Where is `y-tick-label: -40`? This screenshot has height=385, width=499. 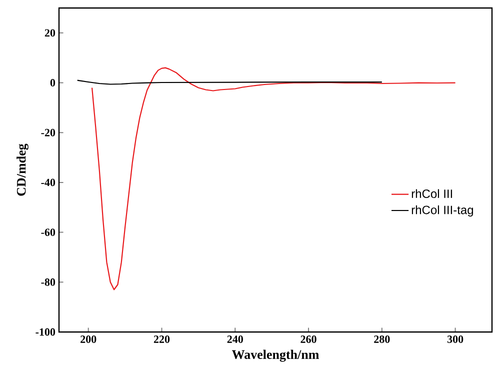
y-tick-label: -40 is located at coordinates (48, 182).